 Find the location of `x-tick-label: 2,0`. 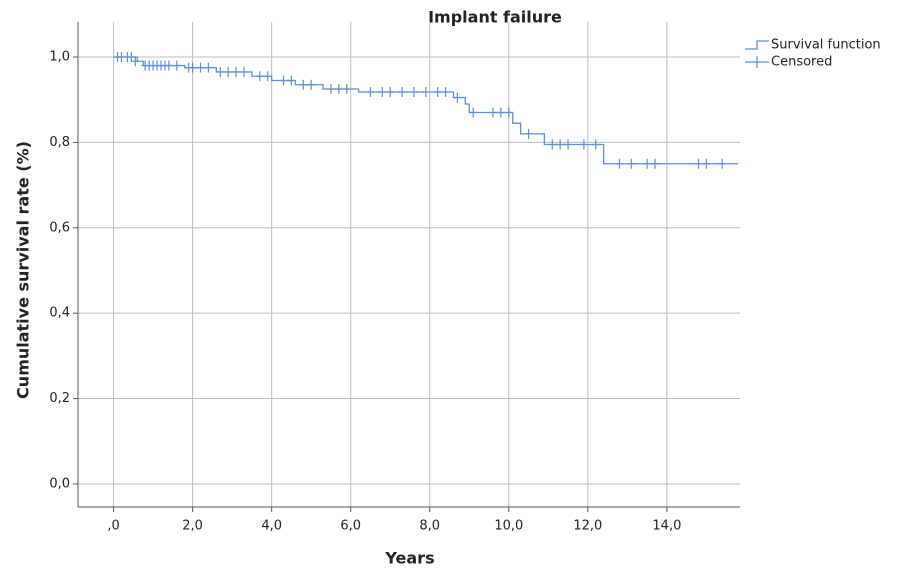

x-tick-label: 2,0 is located at coordinates (192, 526).